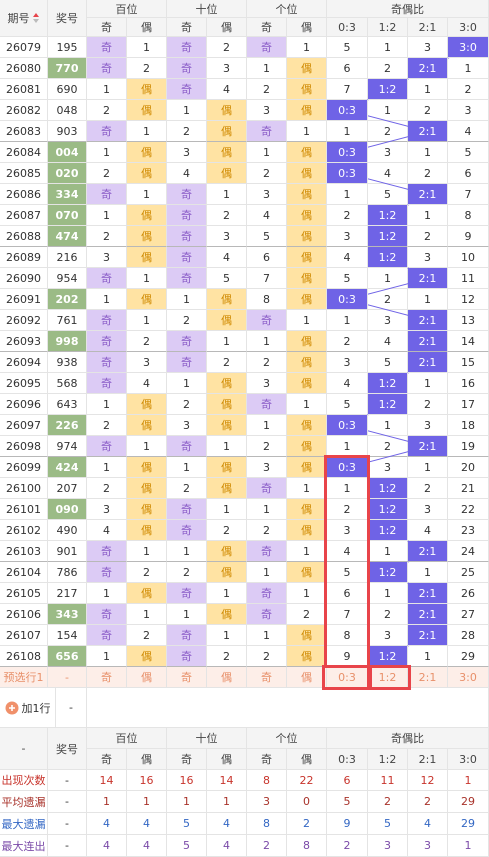 Image resolution: width=489 pixels, height=857 pixels. What do you see at coordinates (67, 509) in the screenshot?
I see `draw-number: 090` at bounding box center [67, 509].